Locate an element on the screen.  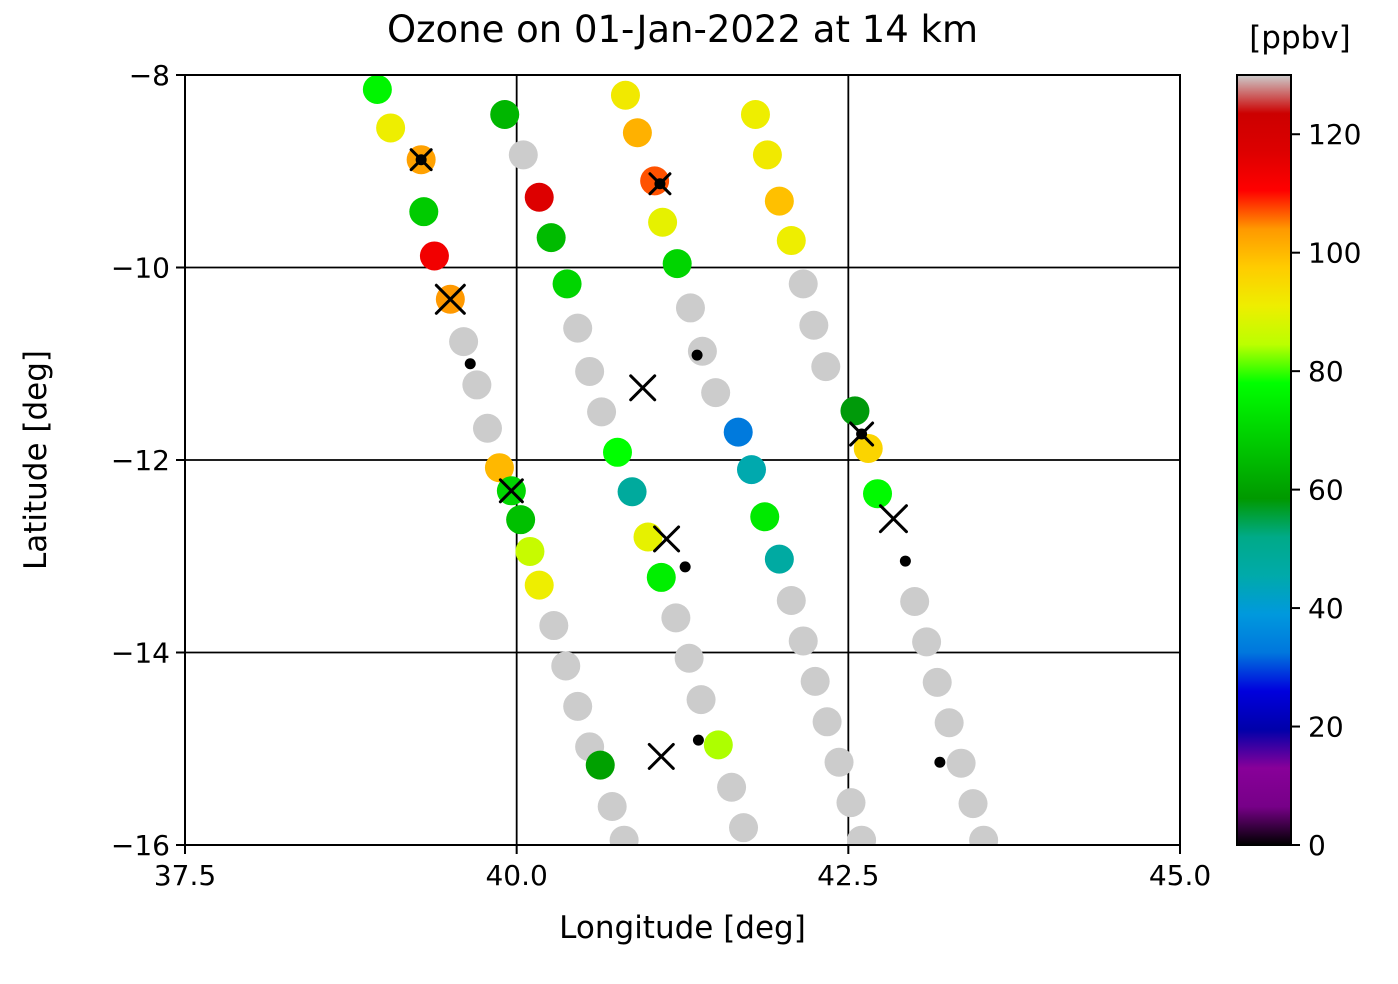
colorbar-border is located at coordinates (1264, 460).